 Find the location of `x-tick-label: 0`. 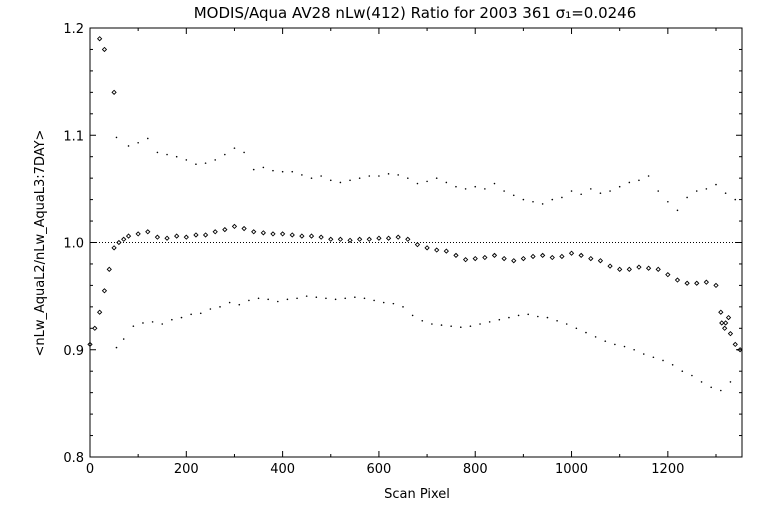

x-tick-label: 0 is located at coordinates (90, 469).